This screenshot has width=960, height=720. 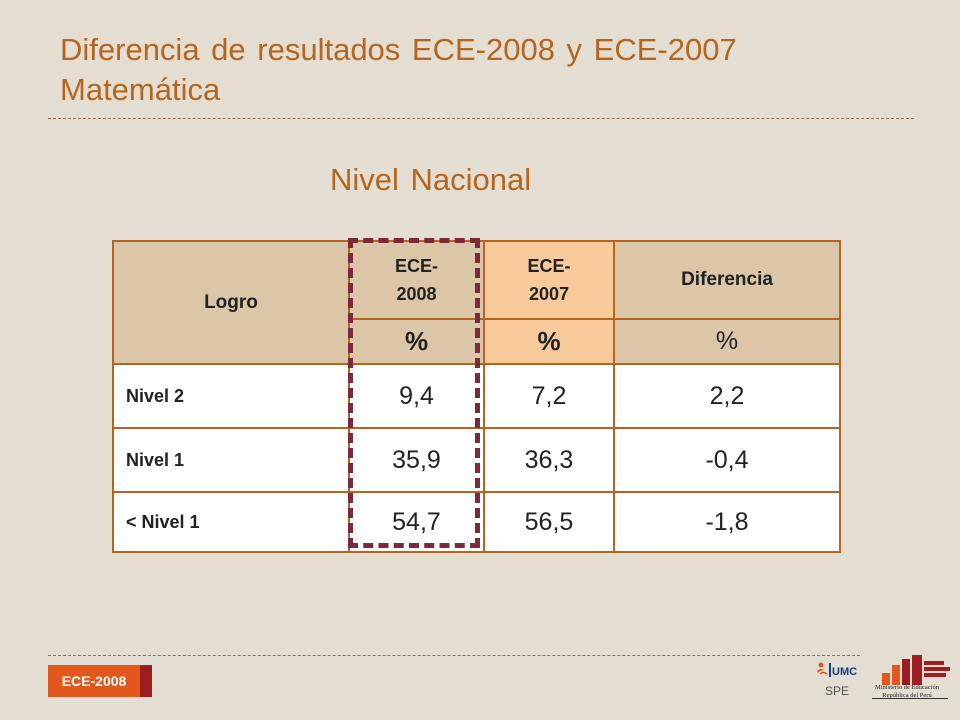 What do you see at coordinates (416, 341) in the screenshot?
I see `unit-ece-2008: %` at bounding box center [416, 341].